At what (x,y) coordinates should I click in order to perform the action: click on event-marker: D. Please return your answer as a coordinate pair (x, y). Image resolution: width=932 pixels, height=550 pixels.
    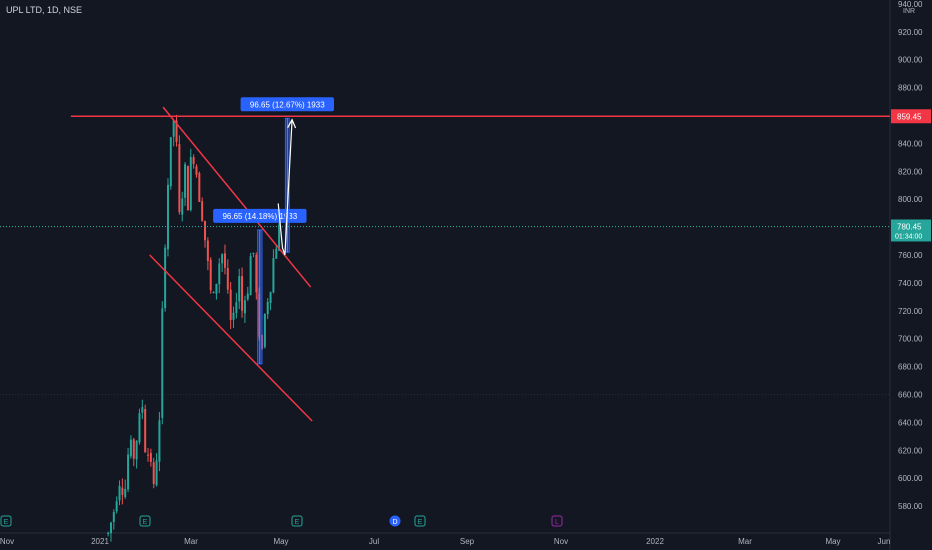
    Looking at the image, I should click on (395, 521).